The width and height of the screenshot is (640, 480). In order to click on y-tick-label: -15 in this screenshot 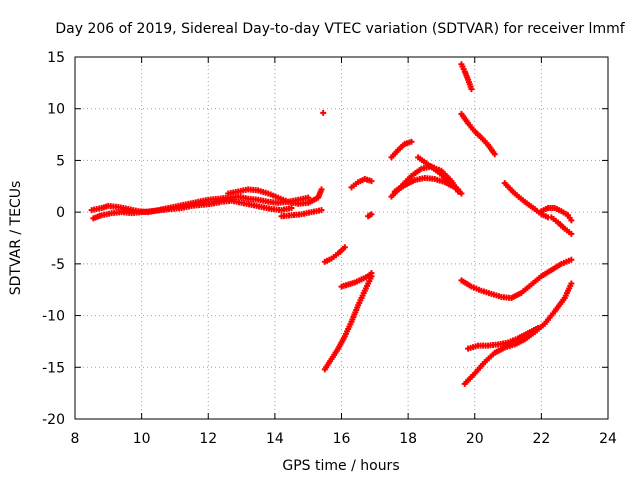, I will do `click(53, 368)`.